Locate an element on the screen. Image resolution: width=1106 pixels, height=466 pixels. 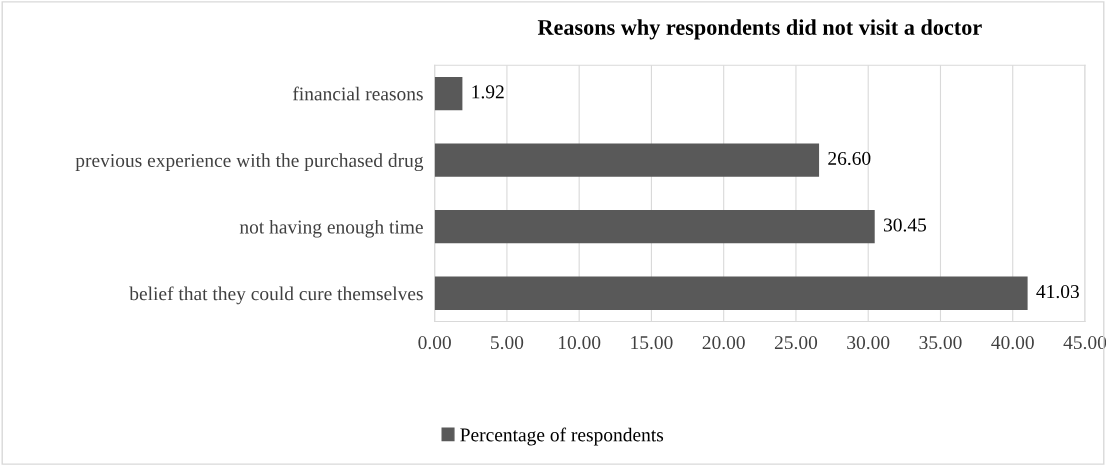
text: 30.45 is located at coordinates (905, 225).